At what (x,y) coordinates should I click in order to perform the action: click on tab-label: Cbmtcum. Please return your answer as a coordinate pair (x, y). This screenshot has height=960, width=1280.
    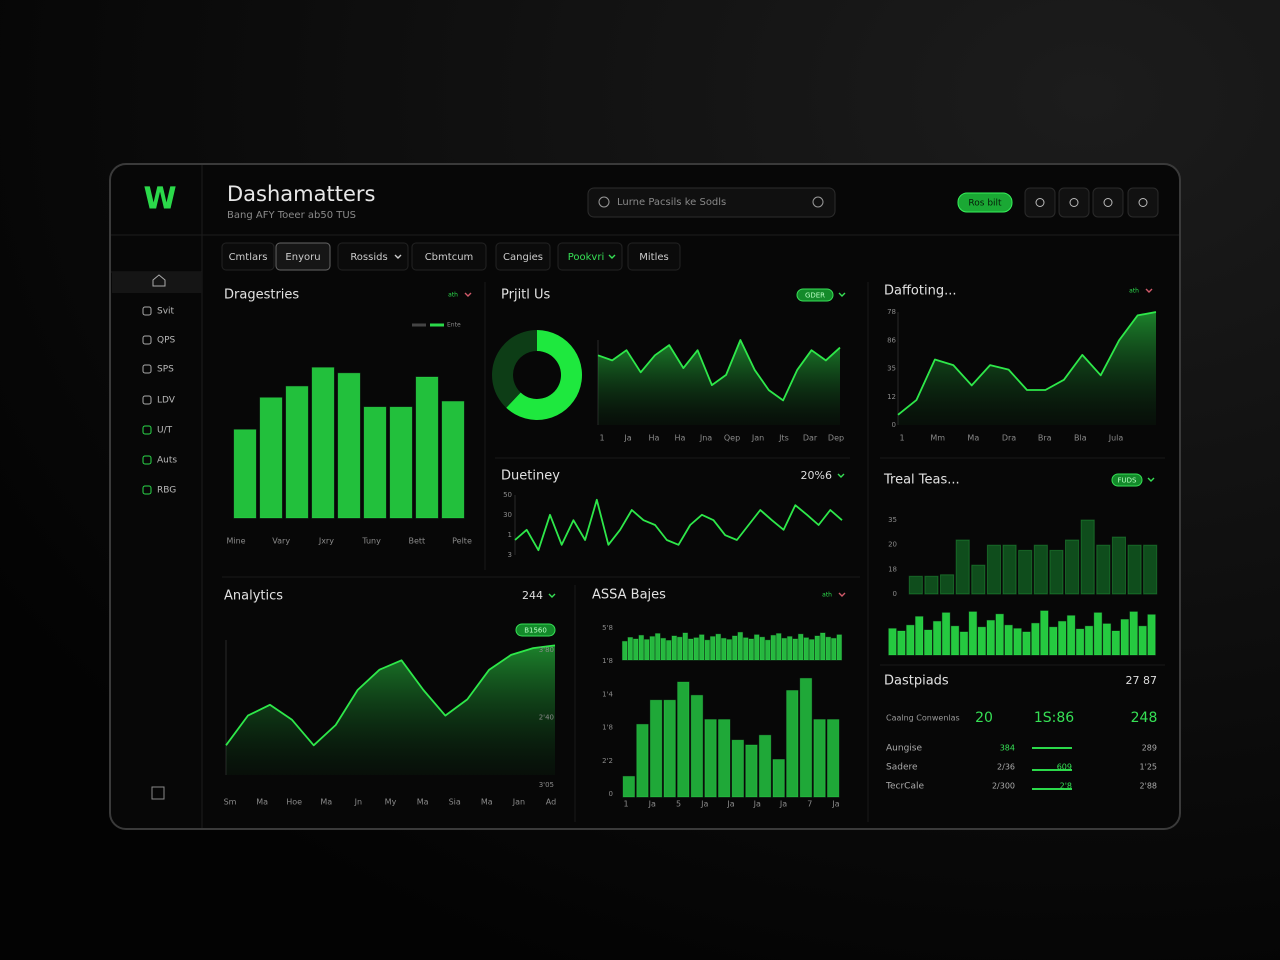
    Looking at the image, I should click on (449, 257).